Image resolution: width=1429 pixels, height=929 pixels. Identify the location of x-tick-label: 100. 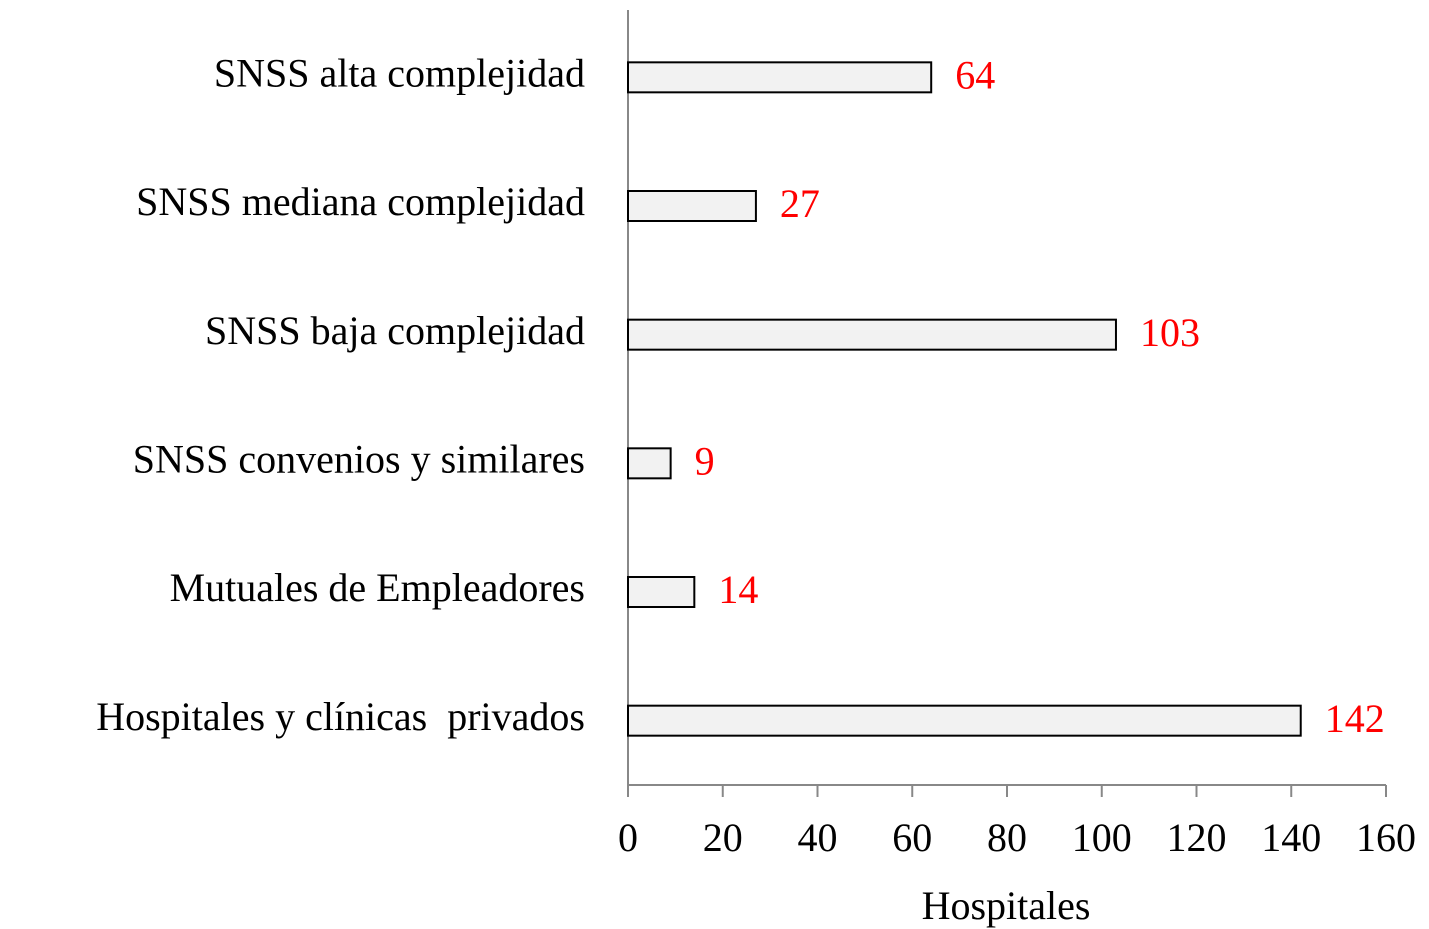
(1102, 837).